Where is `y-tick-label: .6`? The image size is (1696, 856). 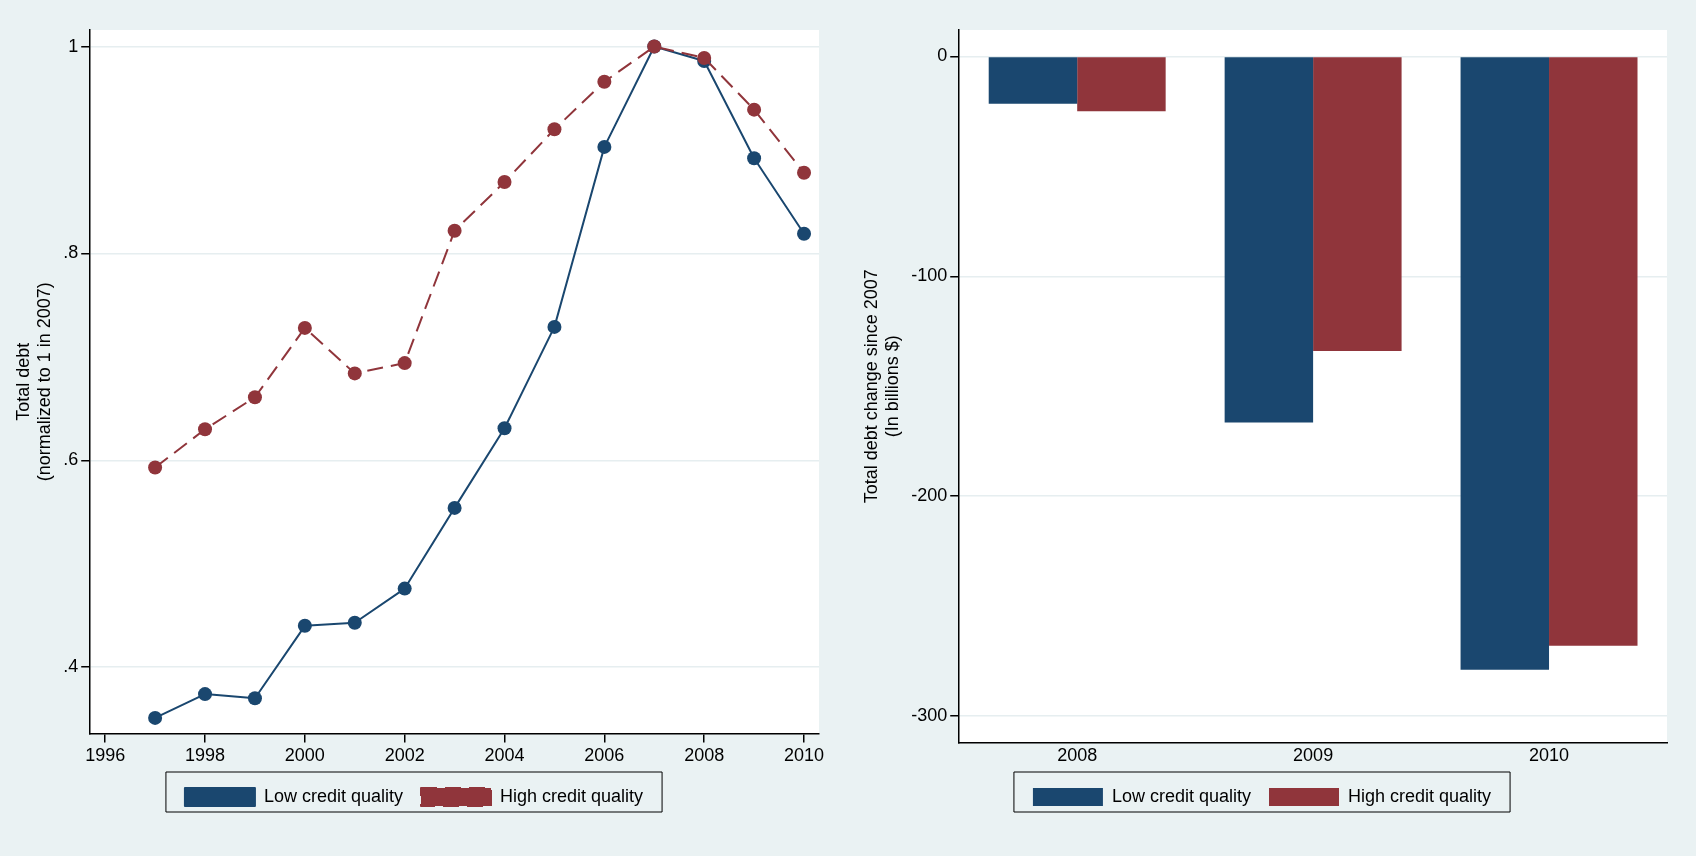 y-tick-label: .6 is located at coordinates (71, 459).